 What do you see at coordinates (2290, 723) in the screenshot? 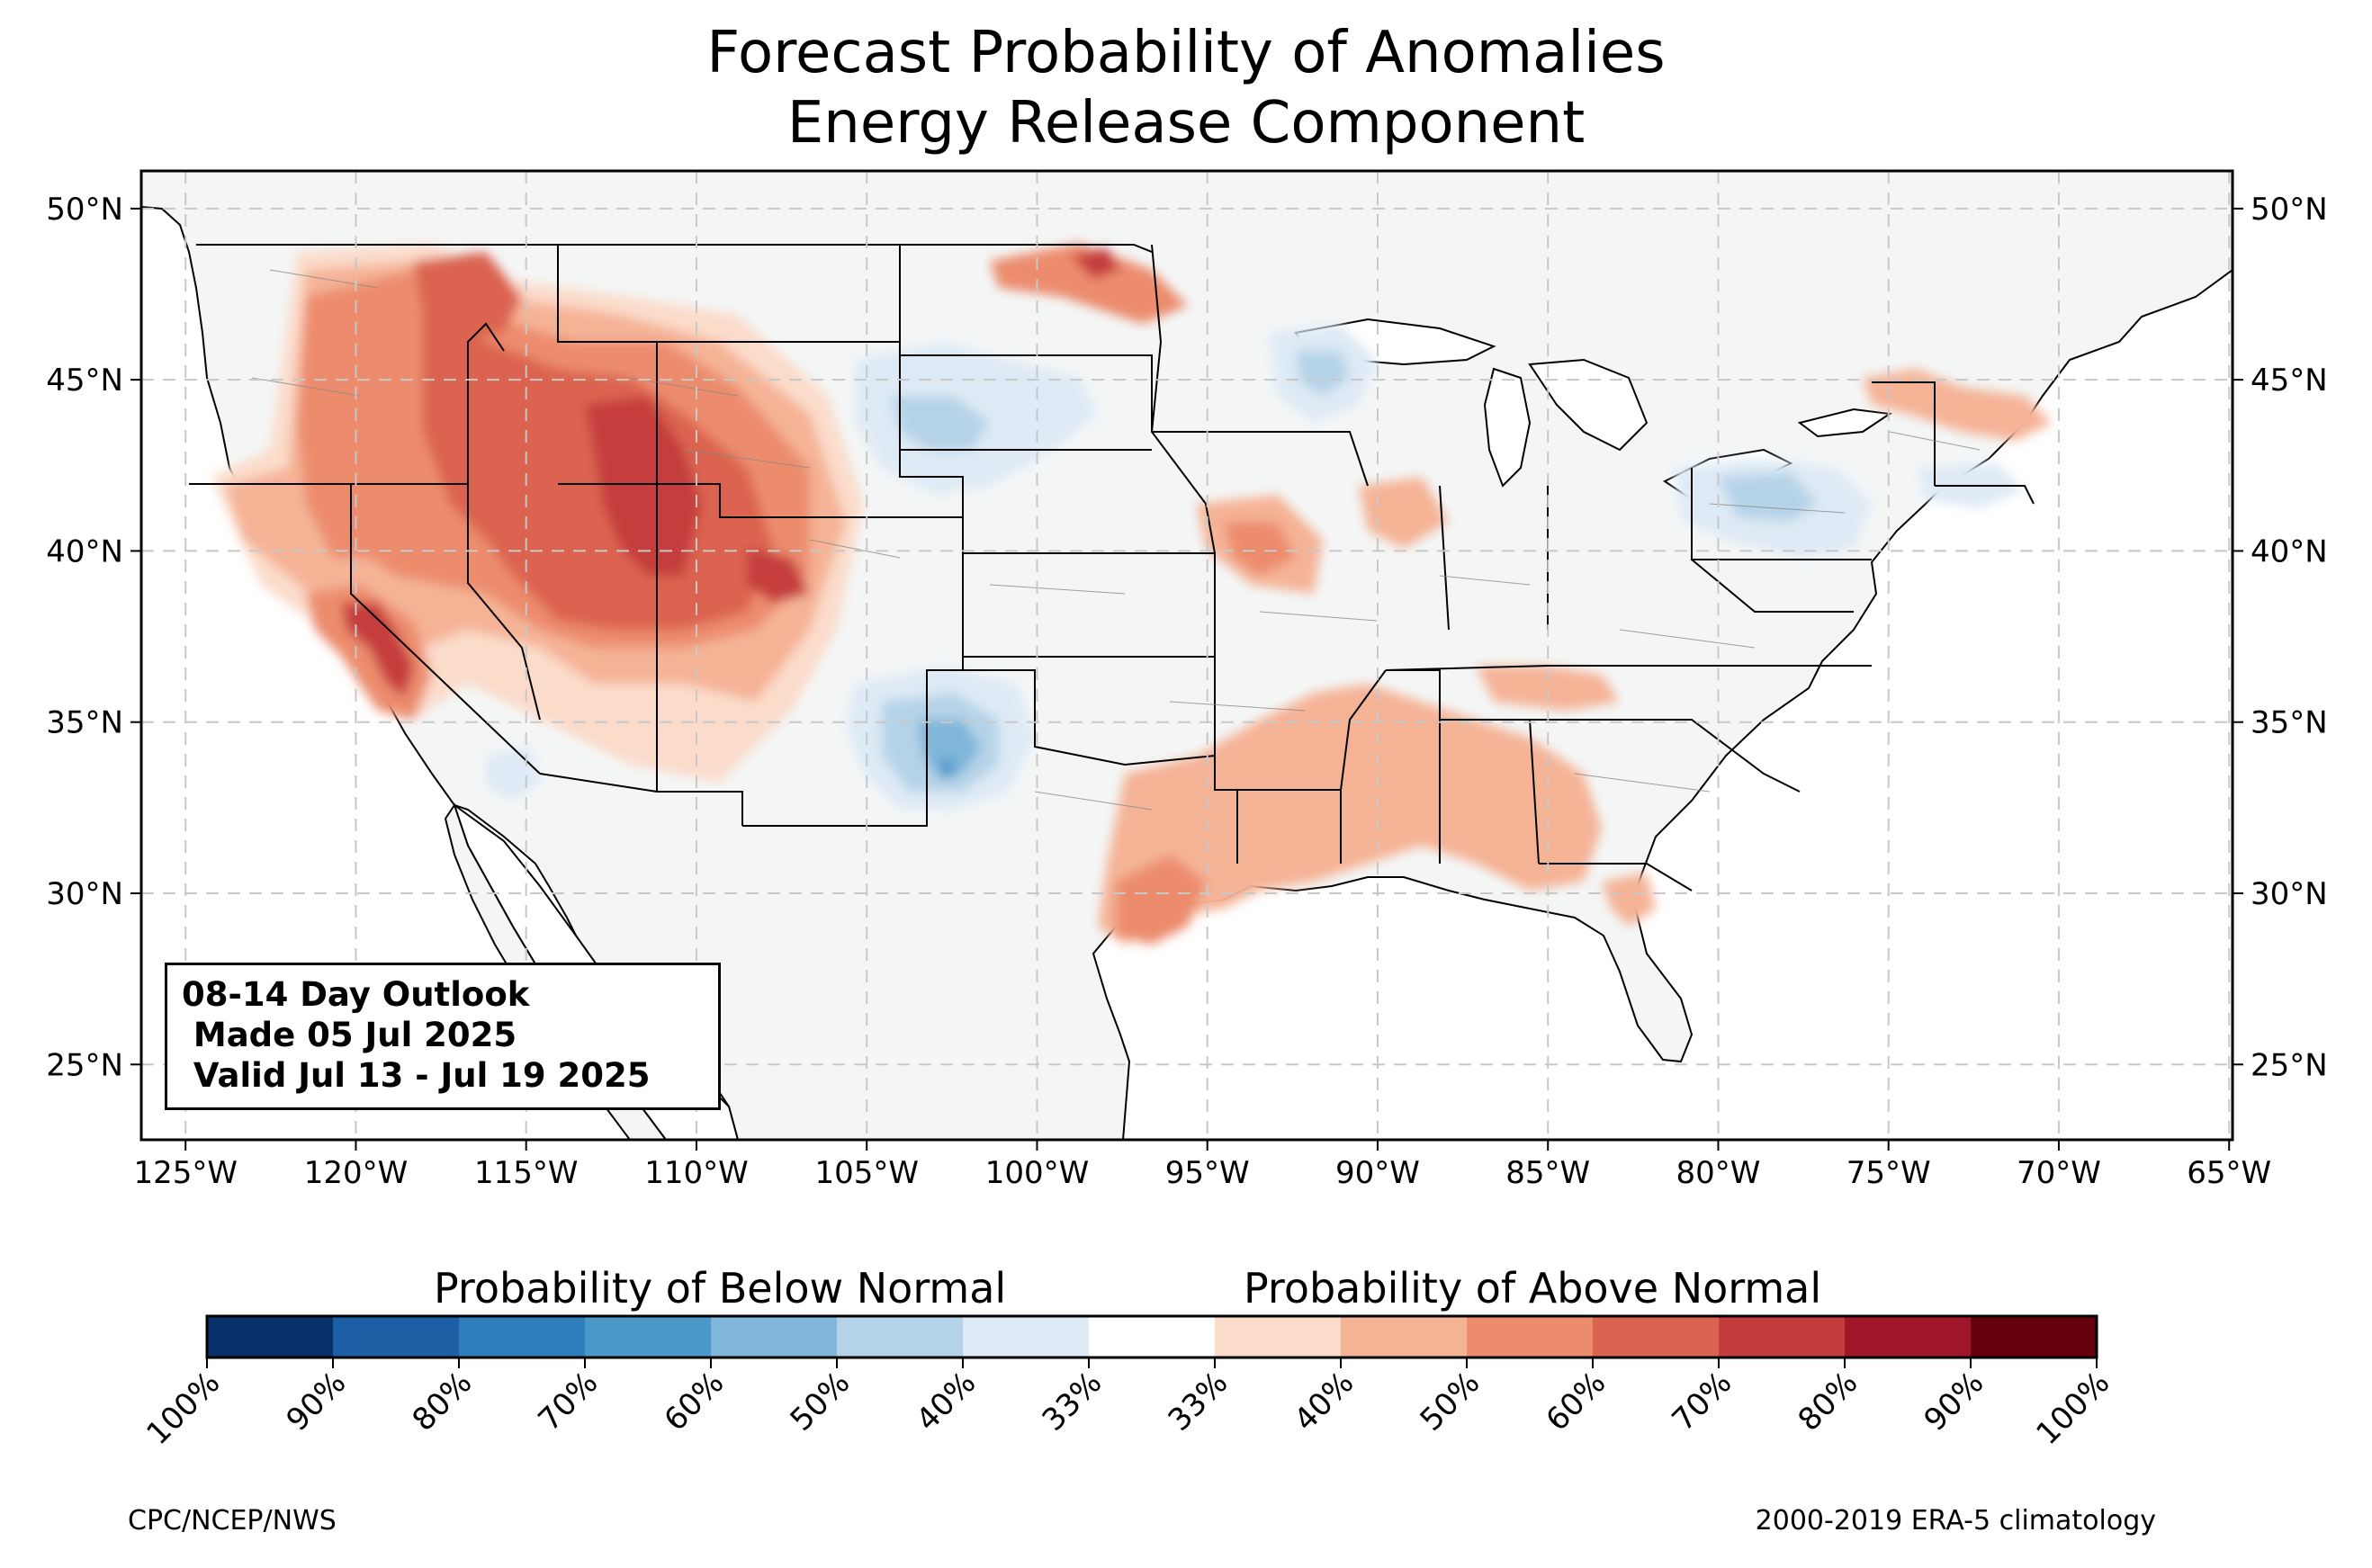
I see `lat-label-right: 35°N` at bounding box center [2290, 723].